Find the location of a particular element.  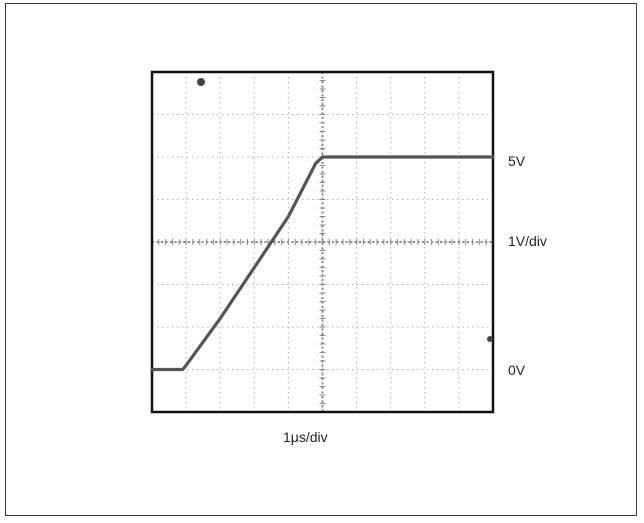

level-label-0v: 0V is located at coordinates (517, 370).